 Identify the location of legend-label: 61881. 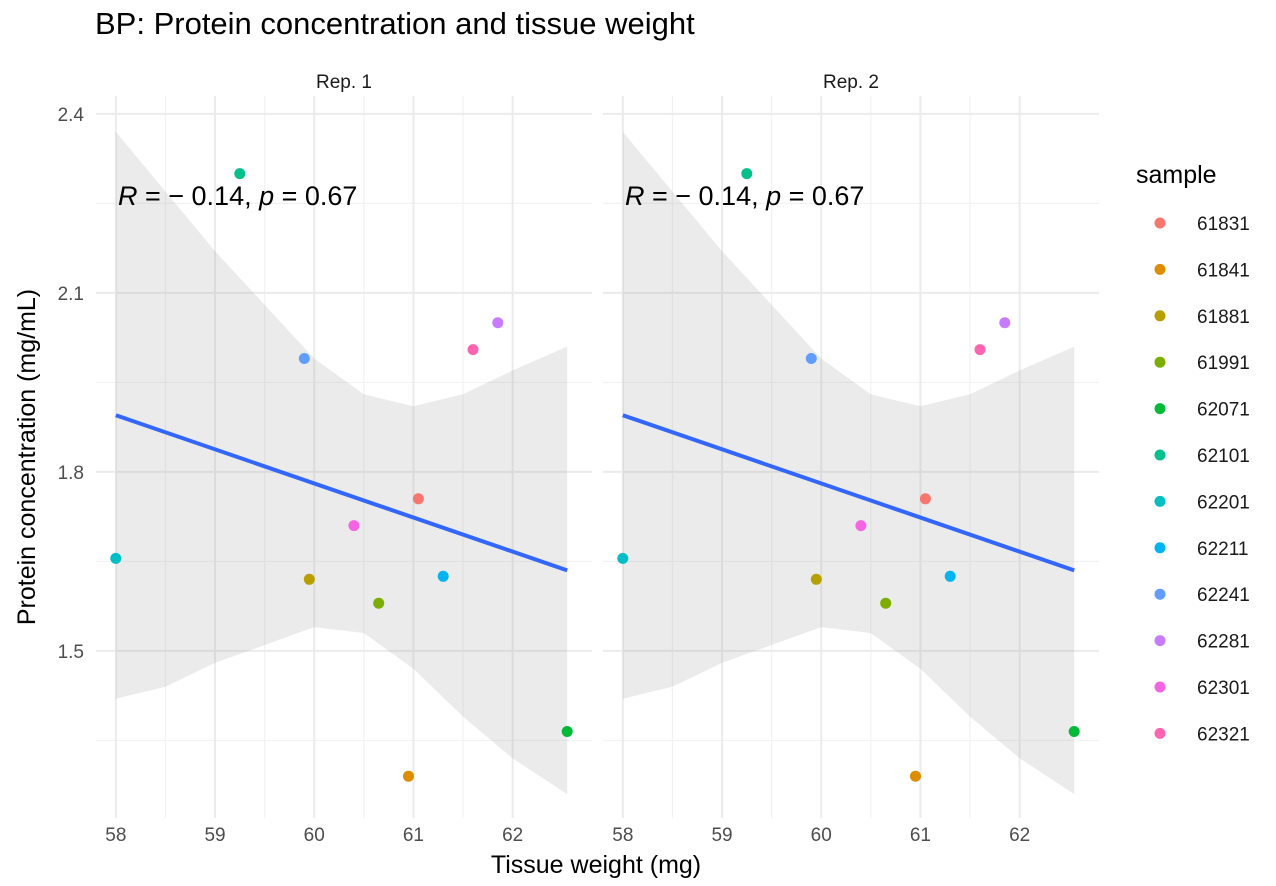
(1223, 317).